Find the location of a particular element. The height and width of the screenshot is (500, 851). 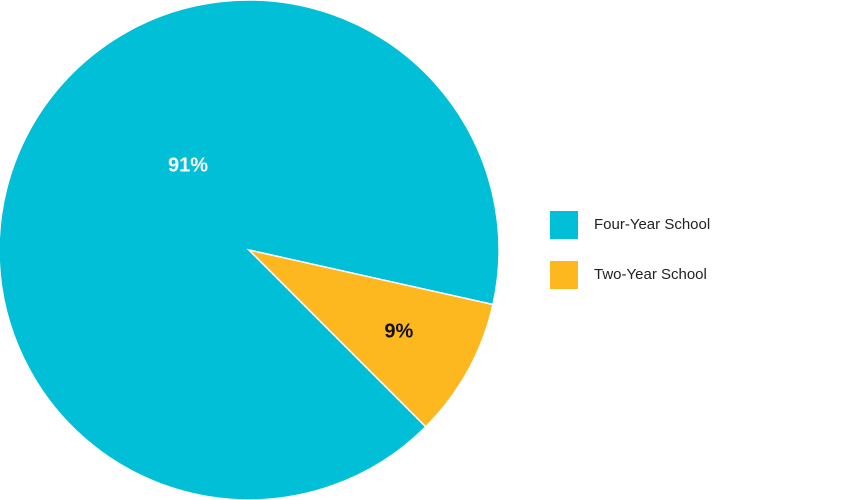

value-label: 91% is located at coordinates (188, 165).